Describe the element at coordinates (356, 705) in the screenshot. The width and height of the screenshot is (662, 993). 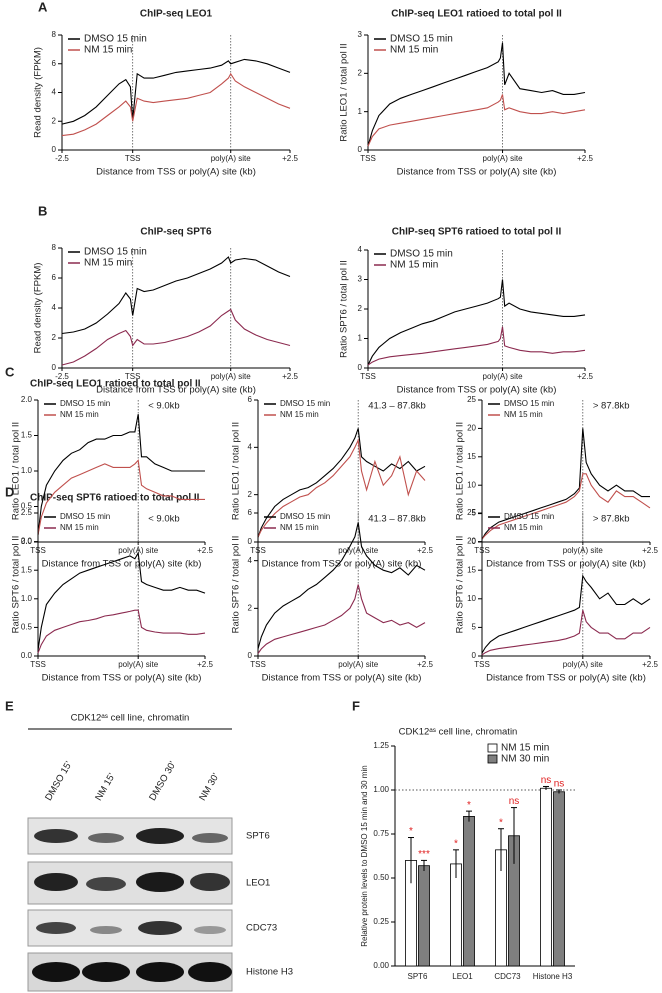
I see `panel-label: F` at that location.